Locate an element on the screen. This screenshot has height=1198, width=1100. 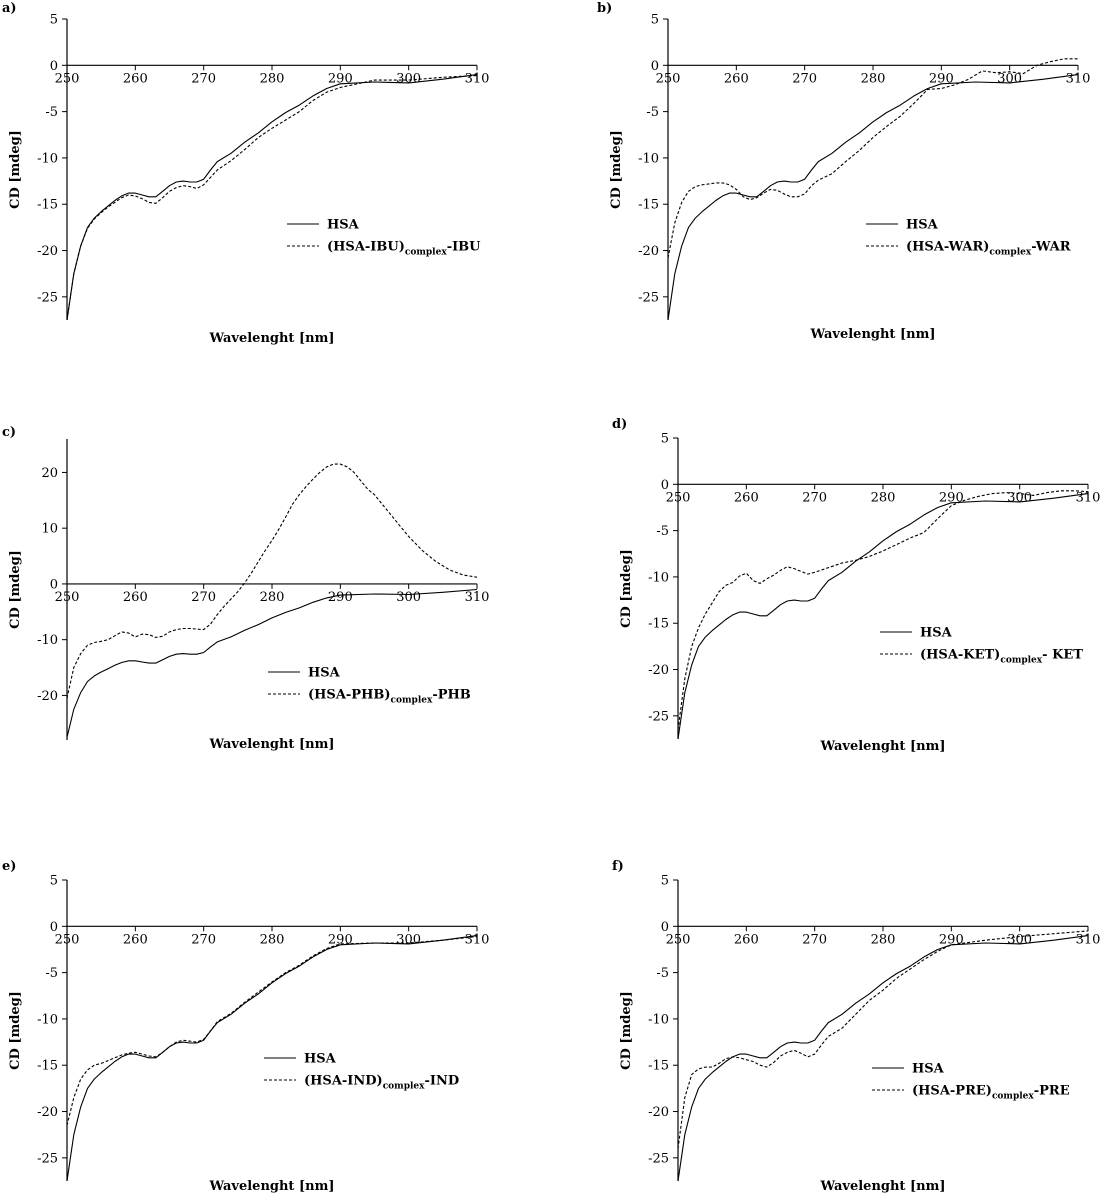
legend: HSA (HSA-KET)complex- KET is located at coordinates (981, 646).